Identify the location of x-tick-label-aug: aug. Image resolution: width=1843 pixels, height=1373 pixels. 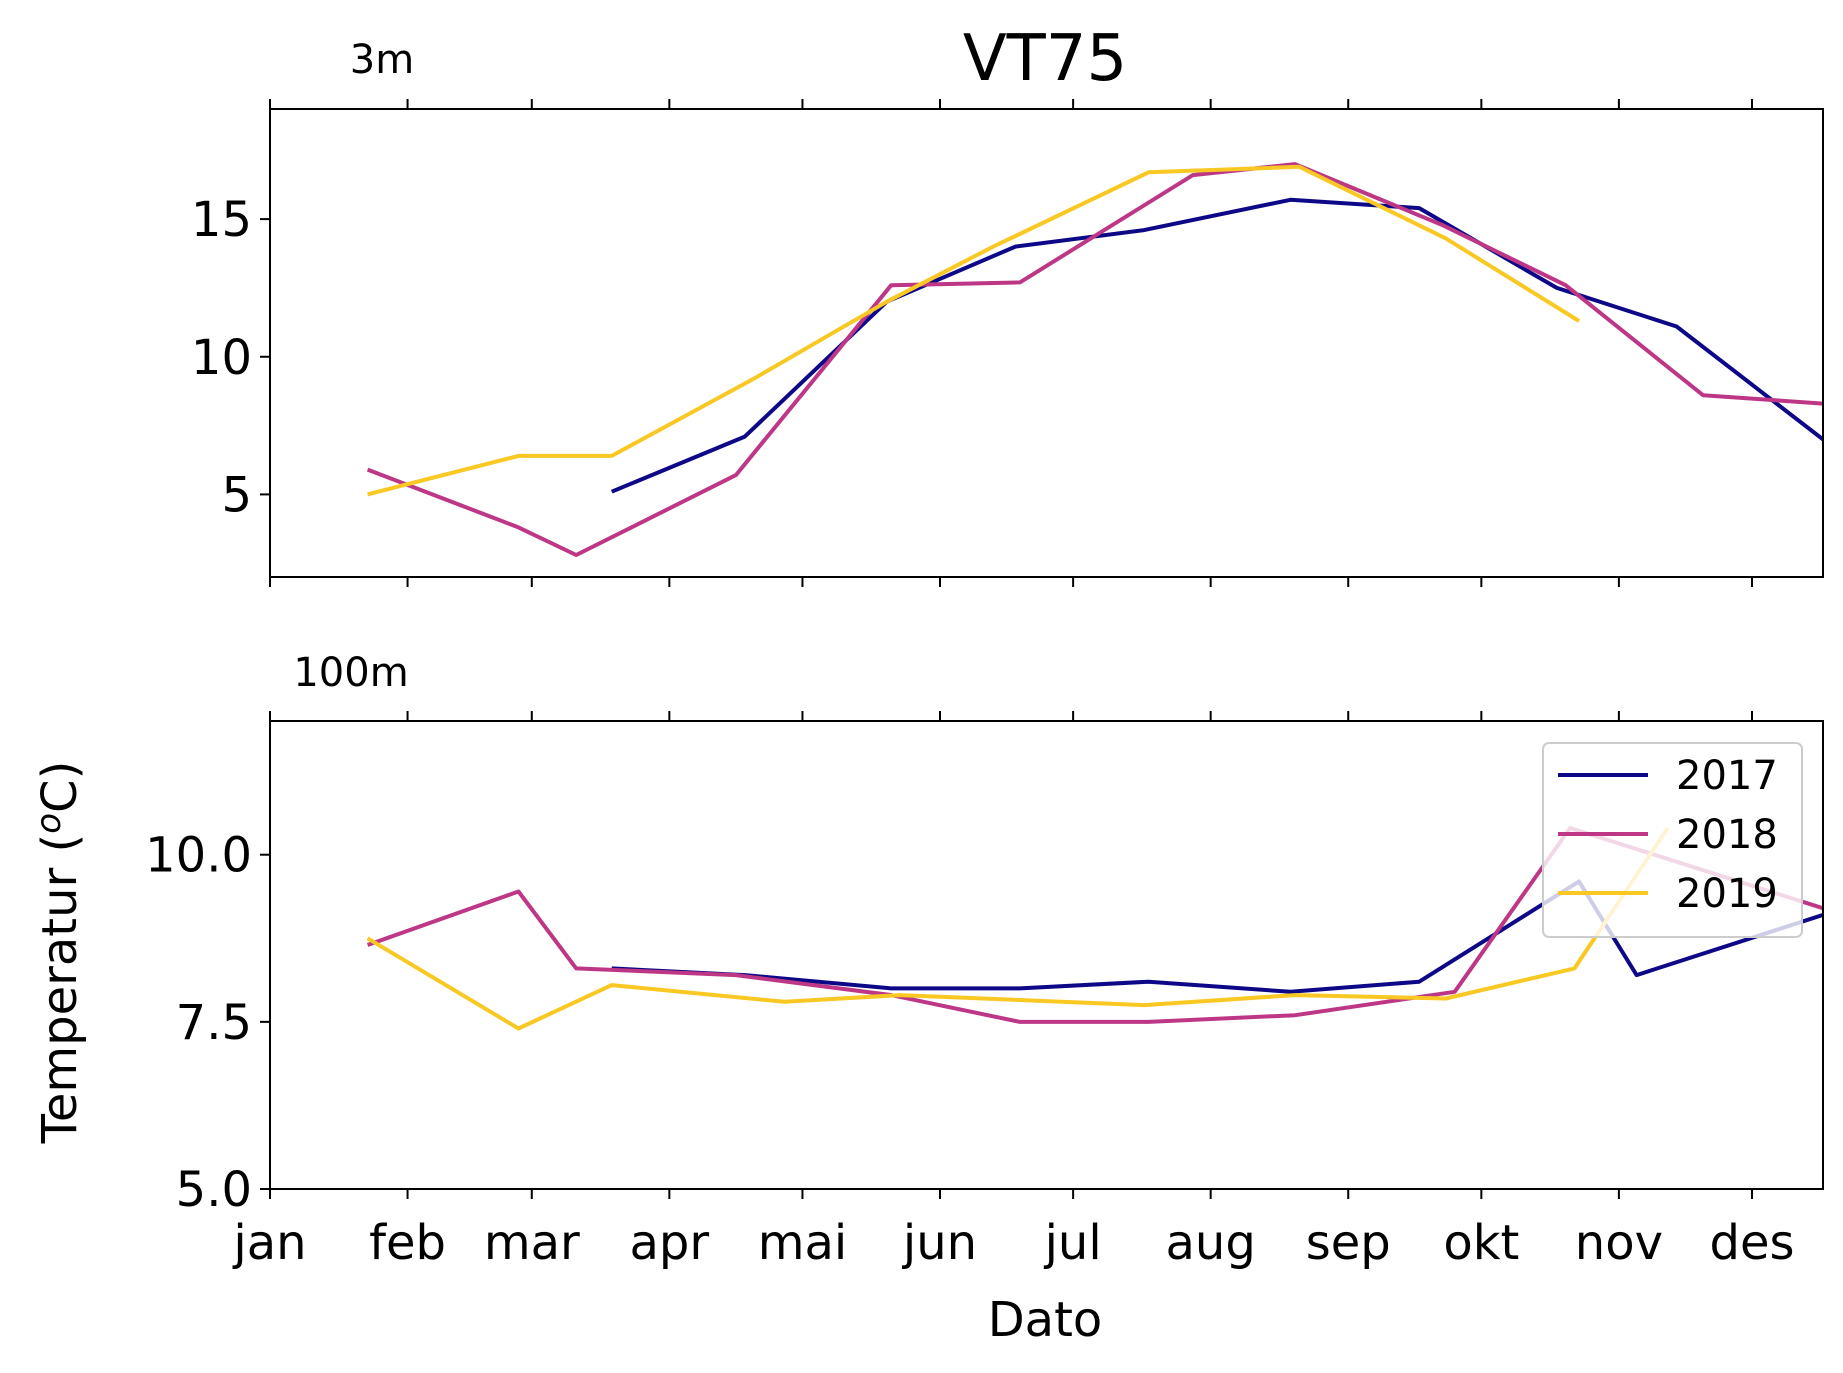
(1211, 1243).